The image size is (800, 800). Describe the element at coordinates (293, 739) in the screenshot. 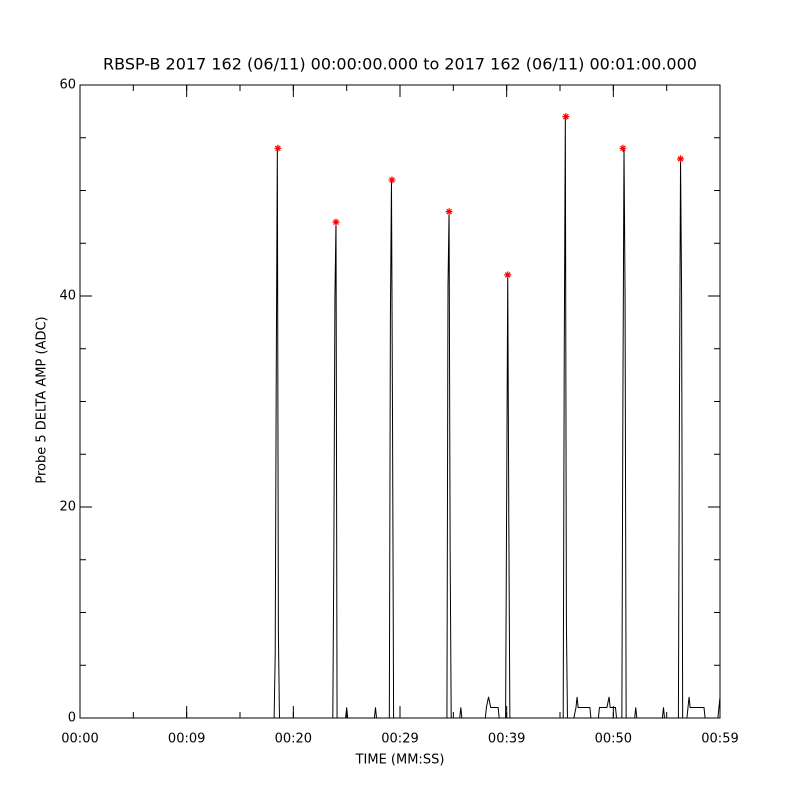

I see `x-tick-label: 00:20` at that location.